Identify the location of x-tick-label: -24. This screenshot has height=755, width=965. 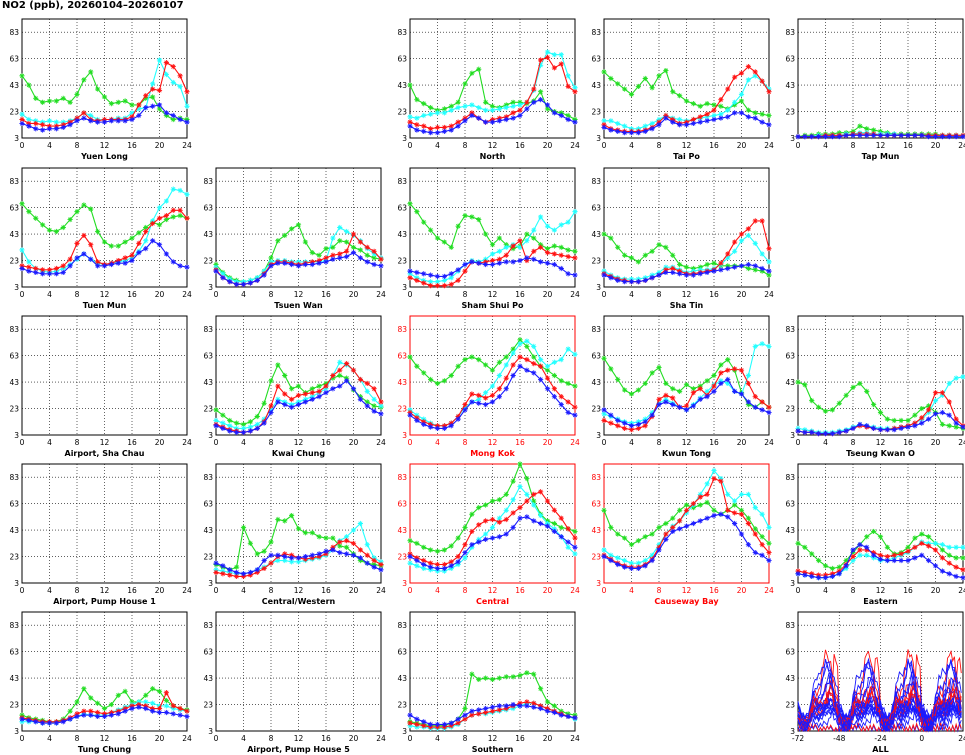
(880, 738).